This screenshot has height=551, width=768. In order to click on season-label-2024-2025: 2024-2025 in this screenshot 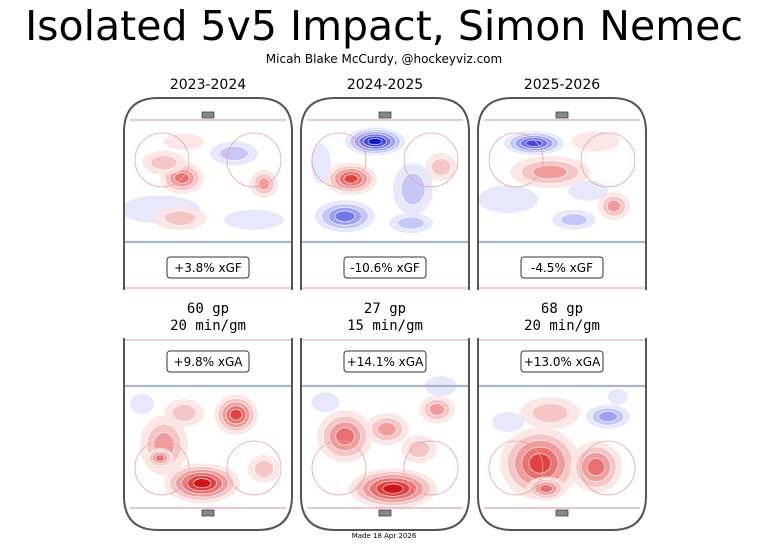, I will do `click(385, 85)`.